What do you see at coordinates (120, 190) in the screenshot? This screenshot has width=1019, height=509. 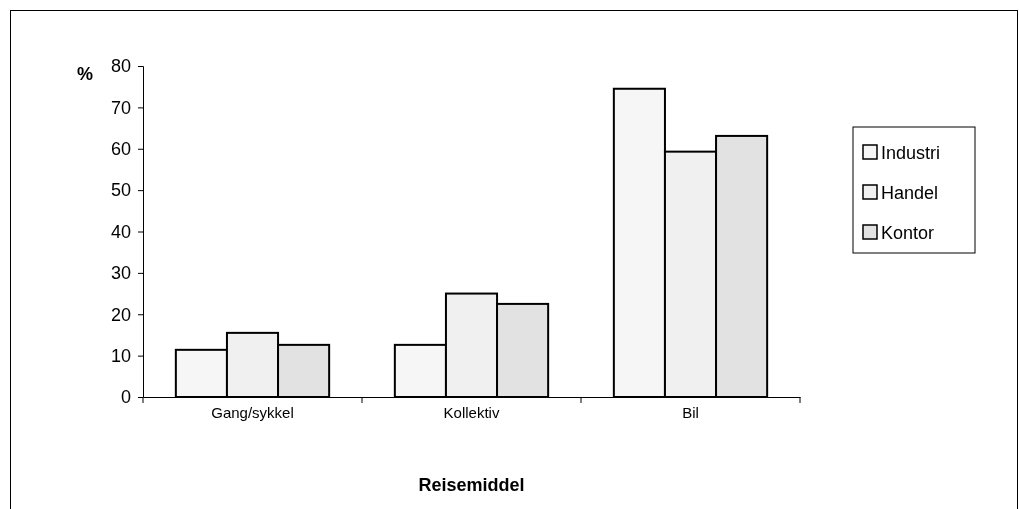 I see `y-tick-label: 50` at bounding box center [120, 190].